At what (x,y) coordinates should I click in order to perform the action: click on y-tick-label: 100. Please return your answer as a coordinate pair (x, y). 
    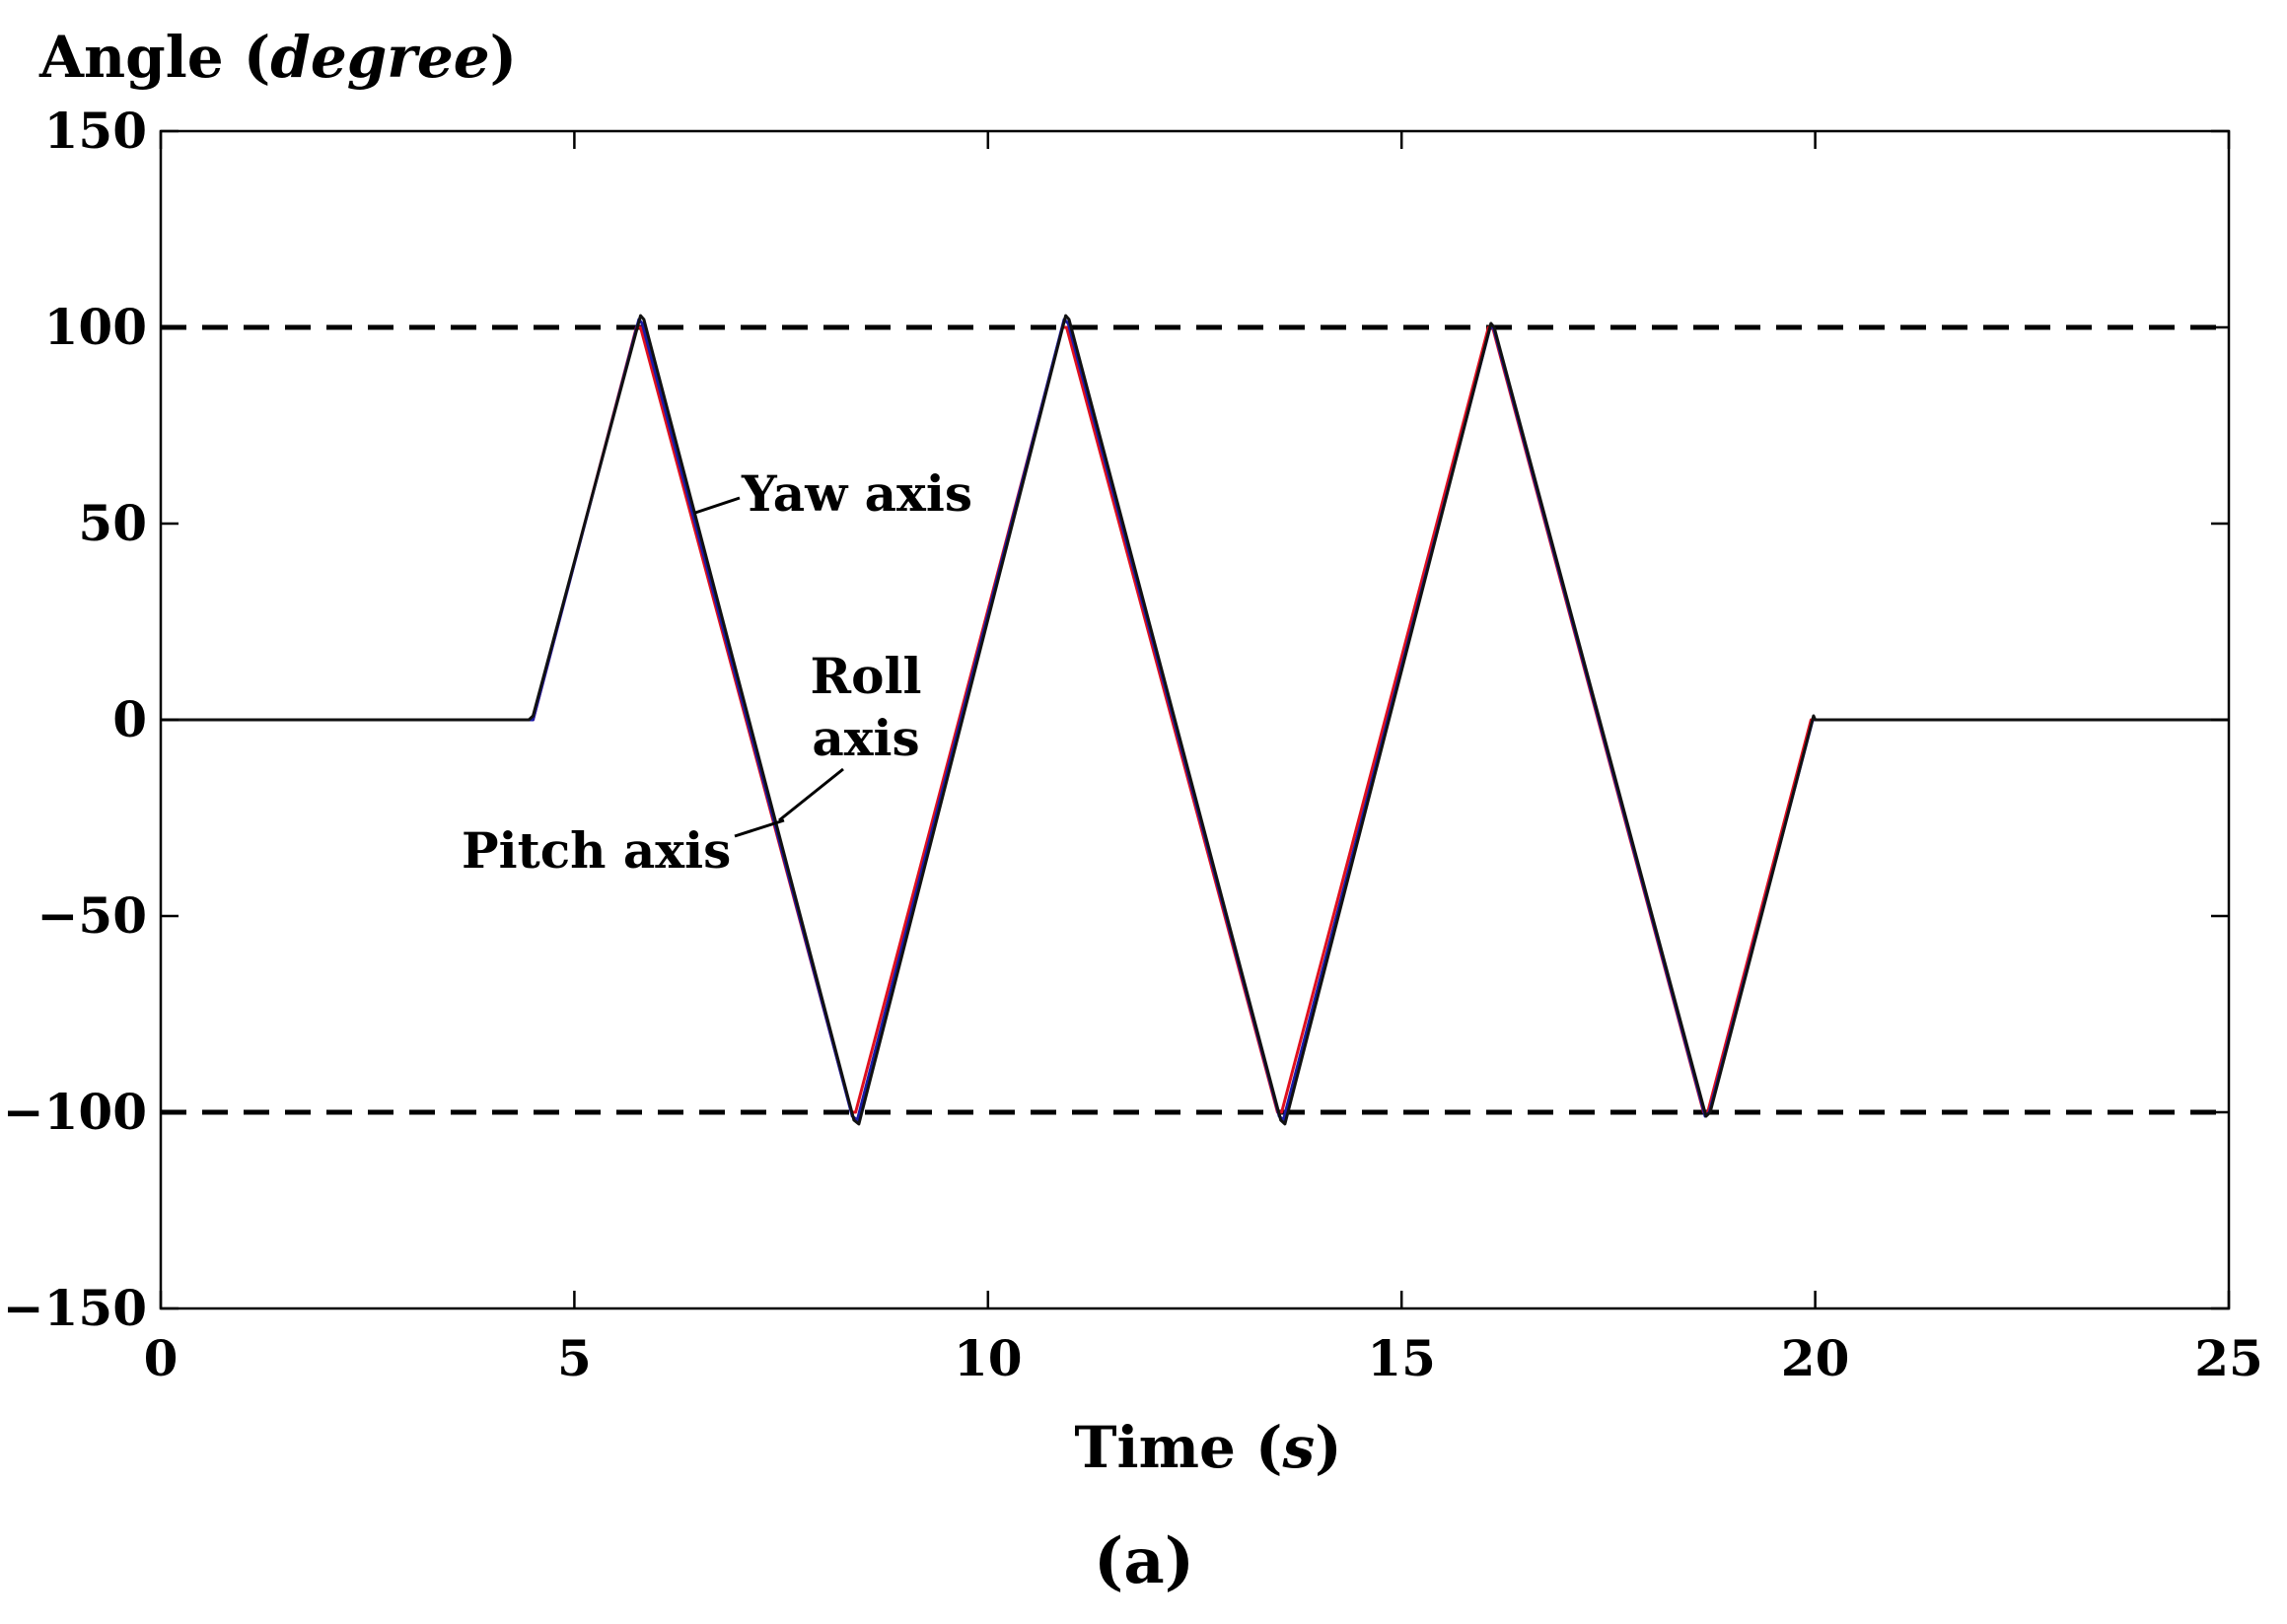
    Looking at the image, I should click on (95, 327).